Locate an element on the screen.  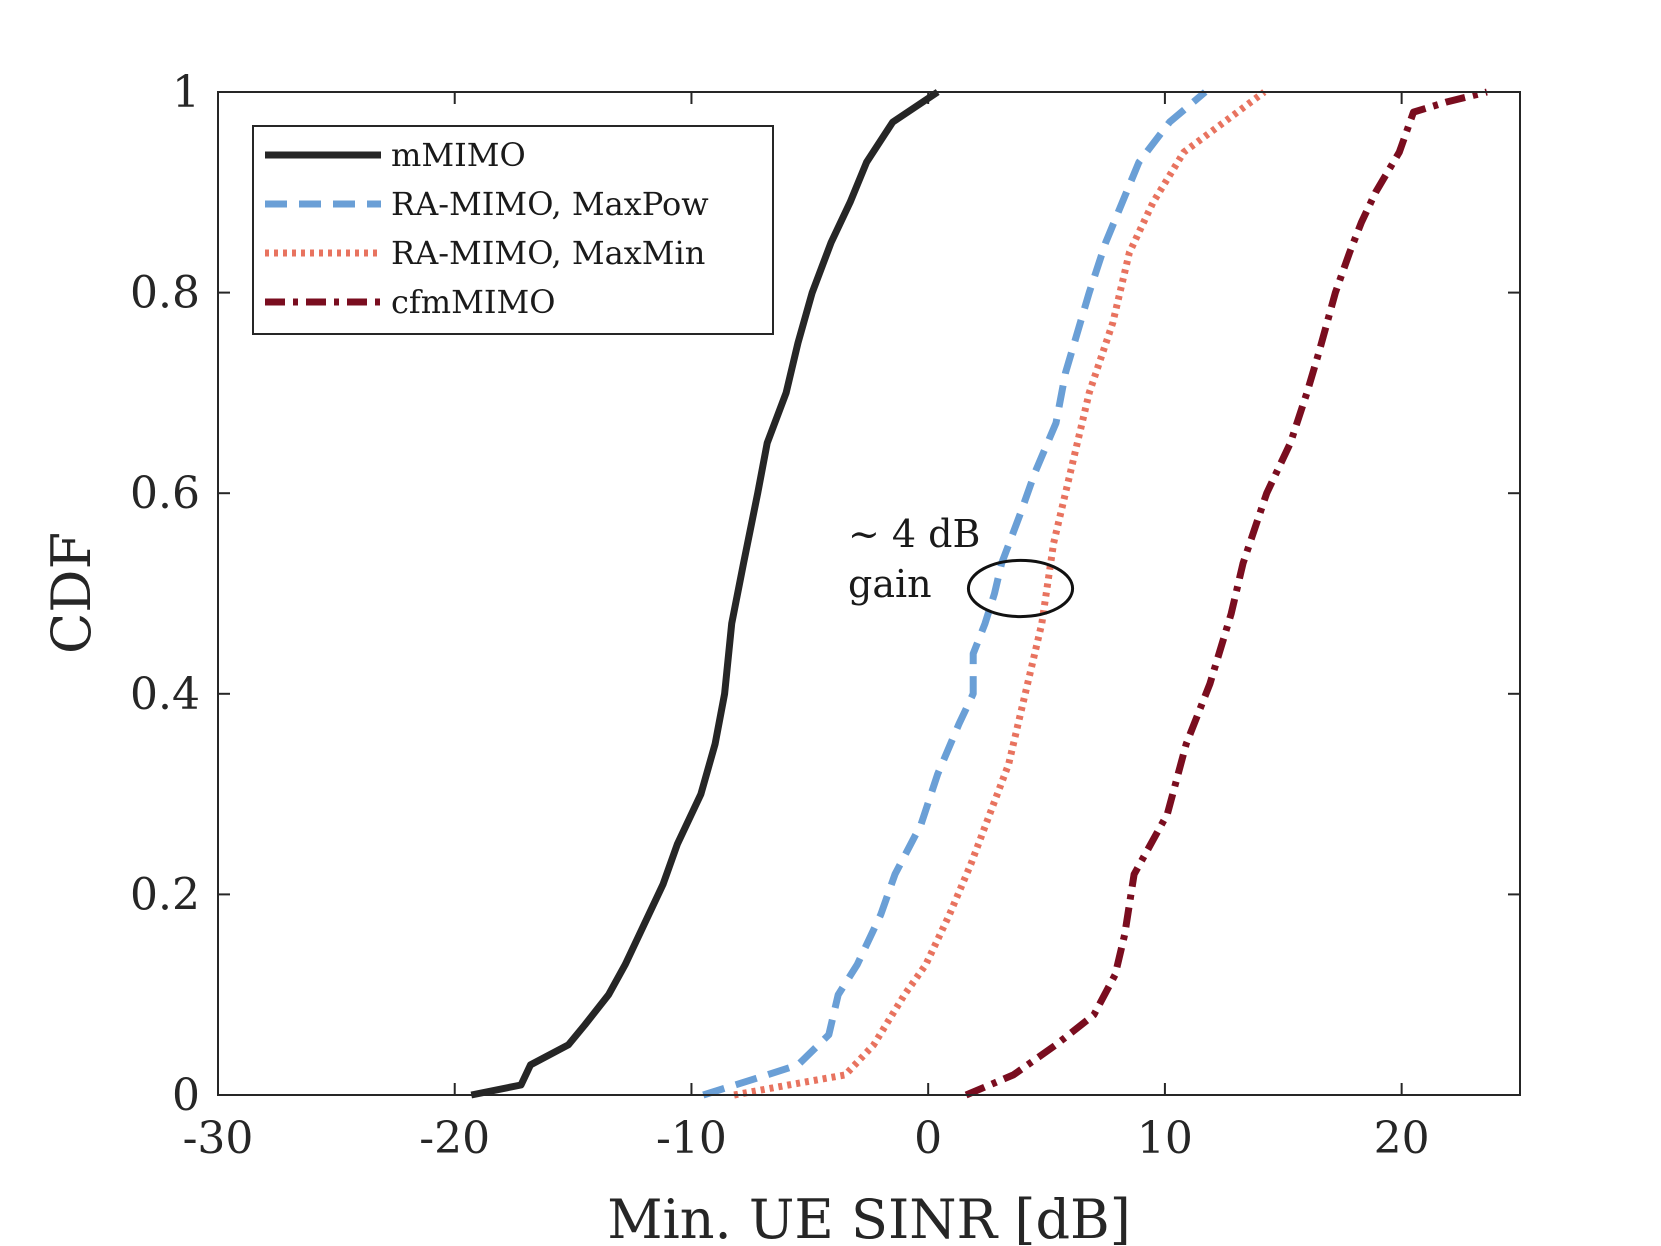
y-tick-label: 0.8 is located at coordinates (165, 293).